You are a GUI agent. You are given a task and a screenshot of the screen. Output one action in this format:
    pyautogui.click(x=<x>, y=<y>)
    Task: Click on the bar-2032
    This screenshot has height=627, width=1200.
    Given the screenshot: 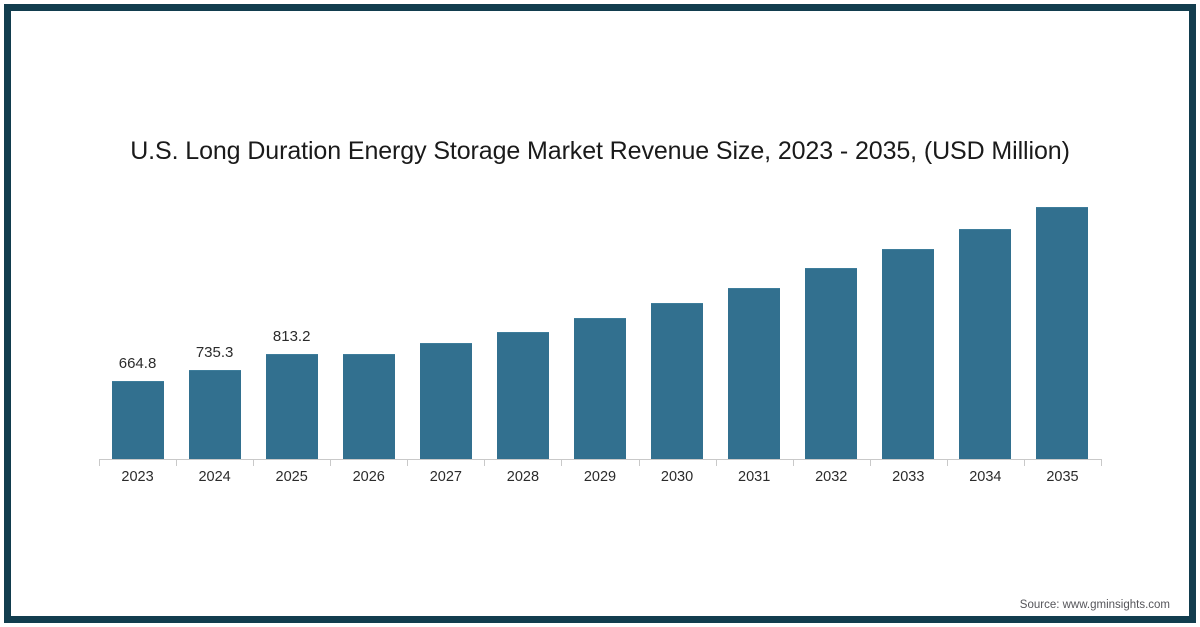 What is the action you would take?
    pyautogui.click(x=831, y=363)
    